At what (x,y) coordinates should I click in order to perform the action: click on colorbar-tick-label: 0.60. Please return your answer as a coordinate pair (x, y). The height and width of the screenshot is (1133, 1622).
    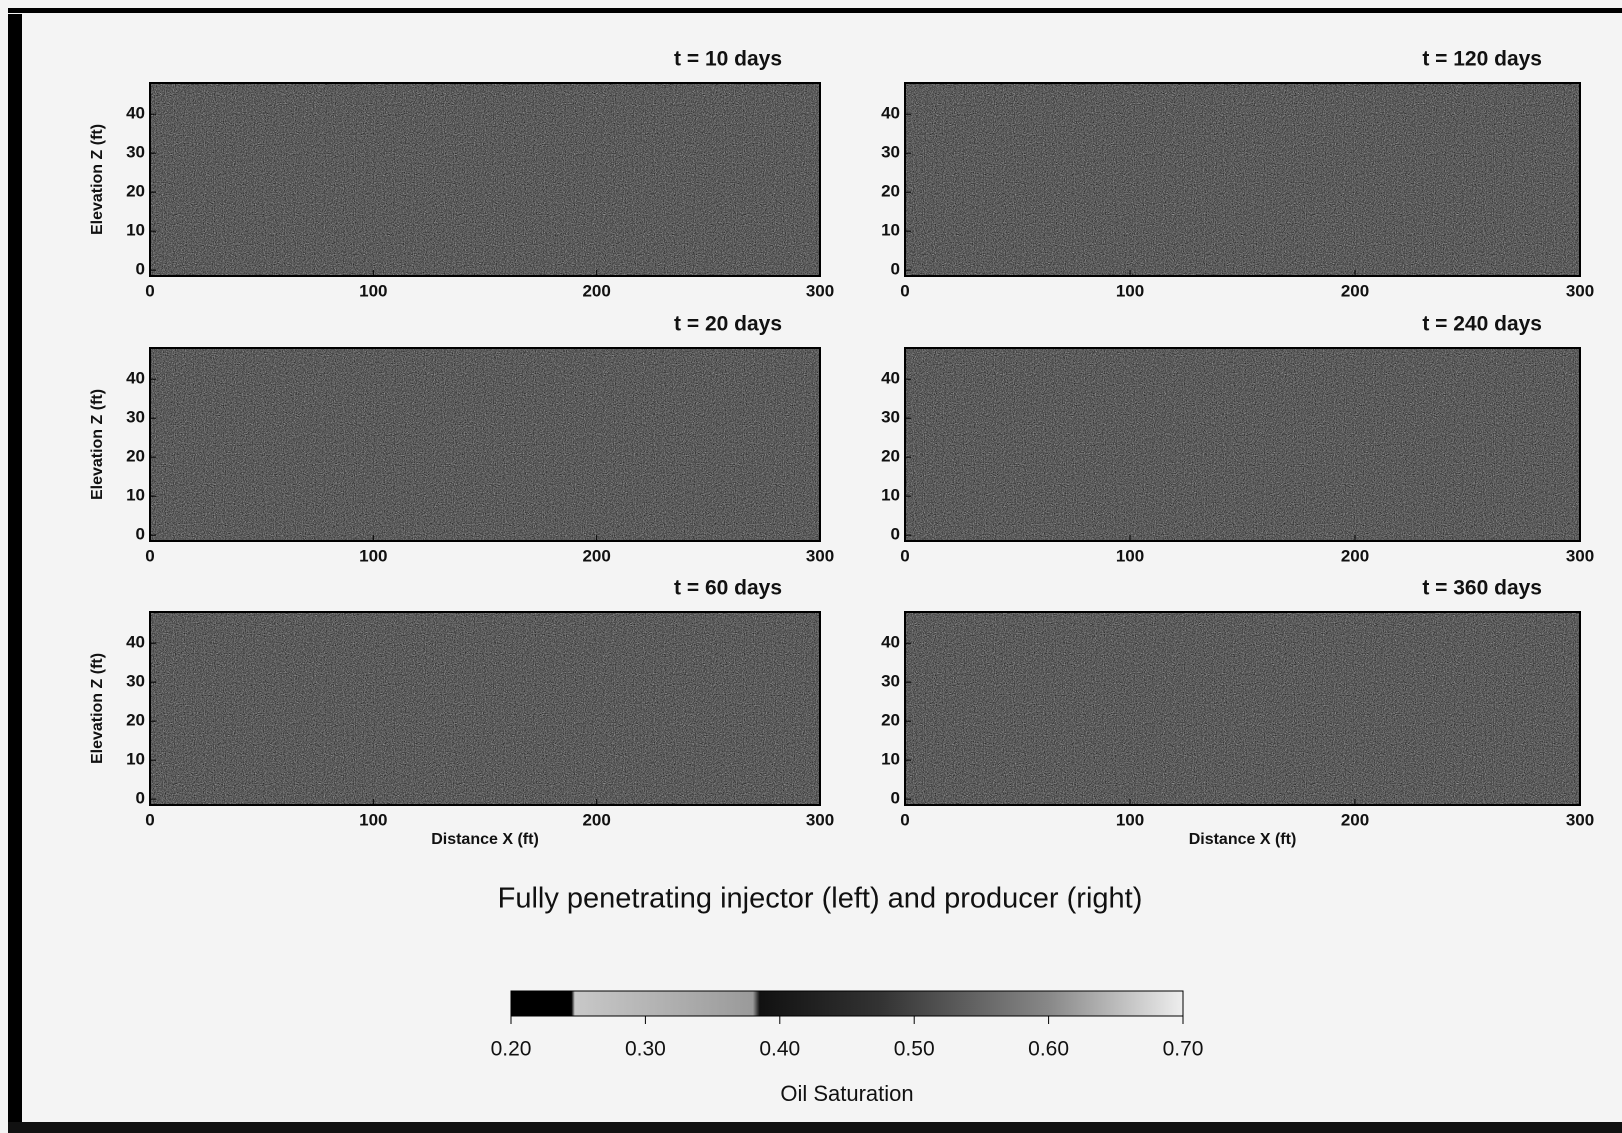
    Looking at the image, I should click on (1048, 1049).